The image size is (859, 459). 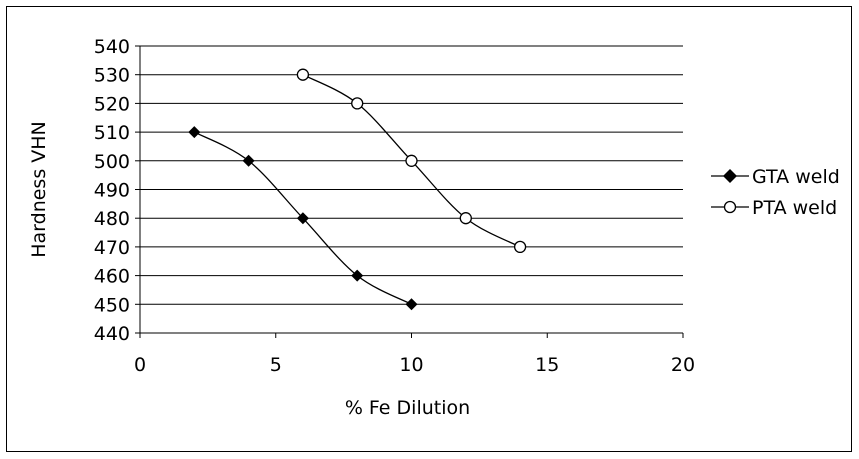 What do you see at coordinates (112, 76) in the screenshot?
I see `y-tick-label: 530` at bounding box center [112, 76].